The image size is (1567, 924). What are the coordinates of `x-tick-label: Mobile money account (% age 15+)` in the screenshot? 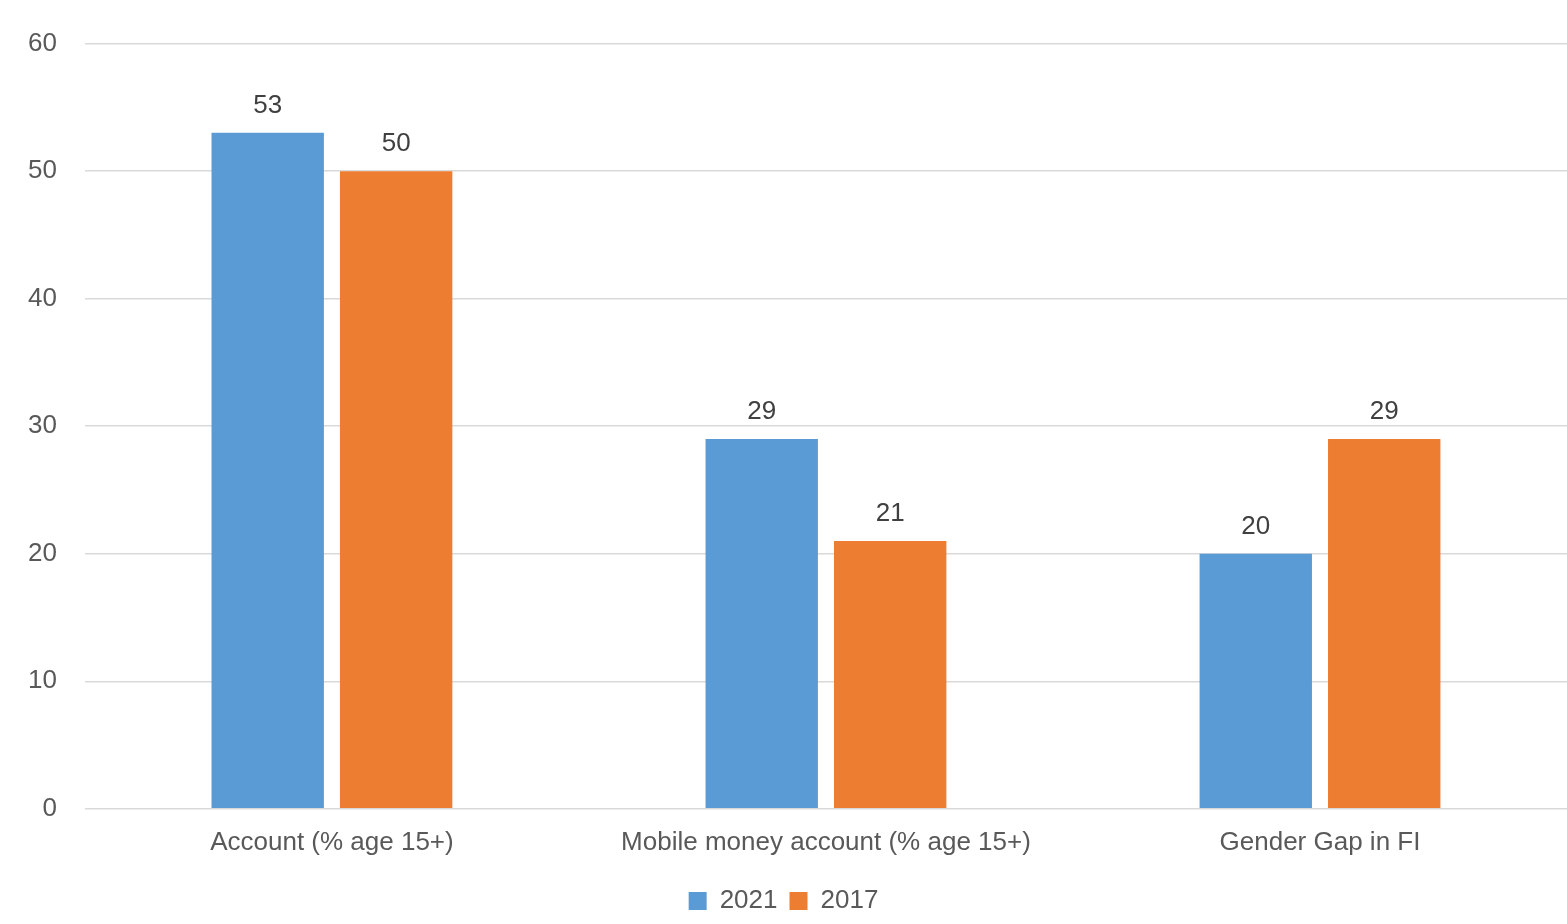 It's located at (826, 840).